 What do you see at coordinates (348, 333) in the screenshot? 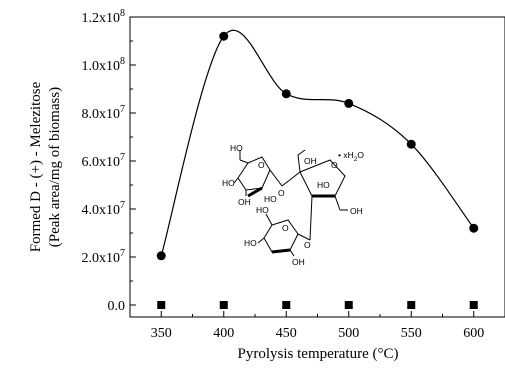
I see `x-tick-label: 500` at bounding box center [348, 333].